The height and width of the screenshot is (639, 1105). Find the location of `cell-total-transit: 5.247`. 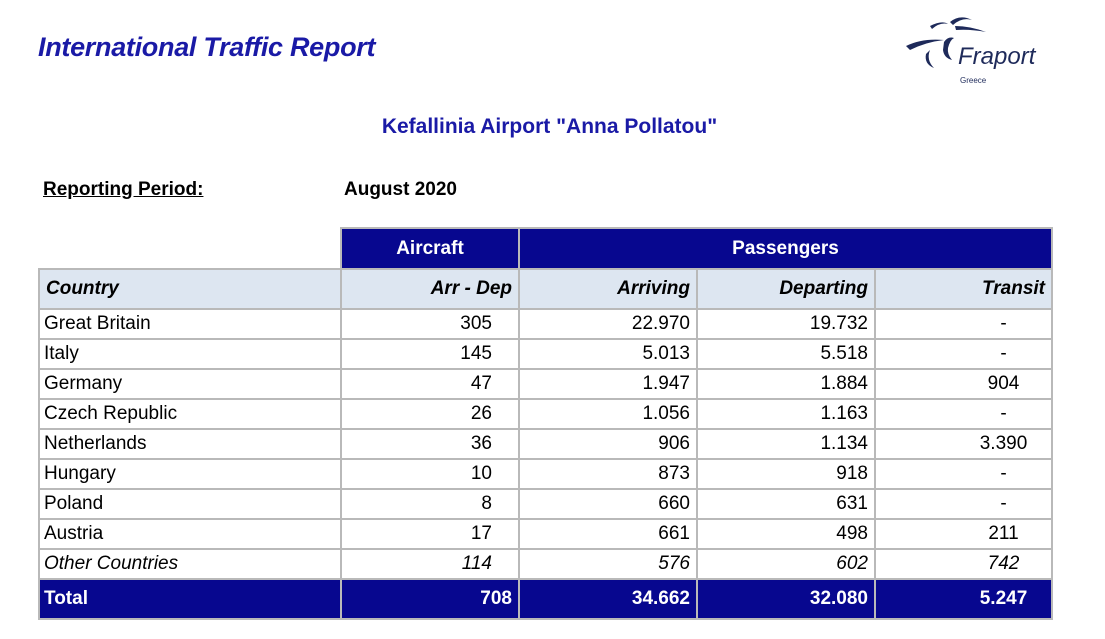

cell-total-transit: 5.247 is located at coordinates (963, 599).